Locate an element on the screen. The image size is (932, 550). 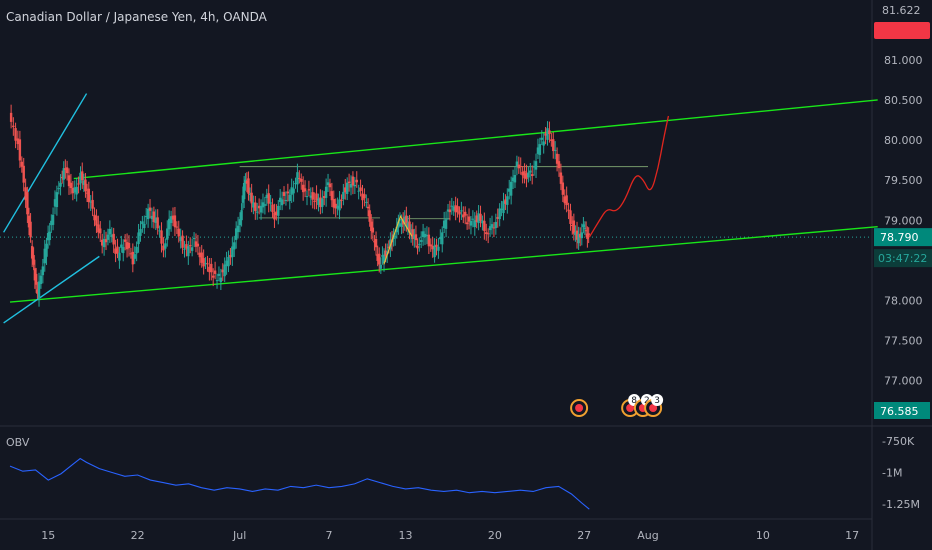
support-trend-line is located at coordinates (51, 289).